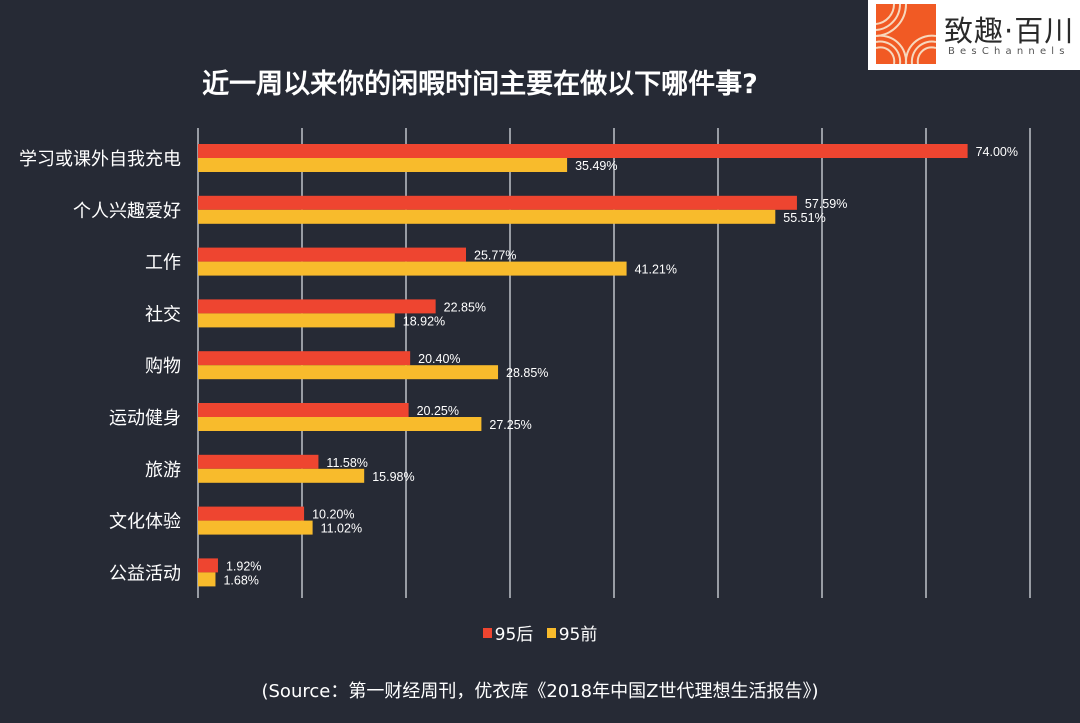 Image resolution: width=1080 pixels, height=723 pixels. Describe the element at coordinates (163, 263) in the screenshot. I see `category-label: 工作` at that location.